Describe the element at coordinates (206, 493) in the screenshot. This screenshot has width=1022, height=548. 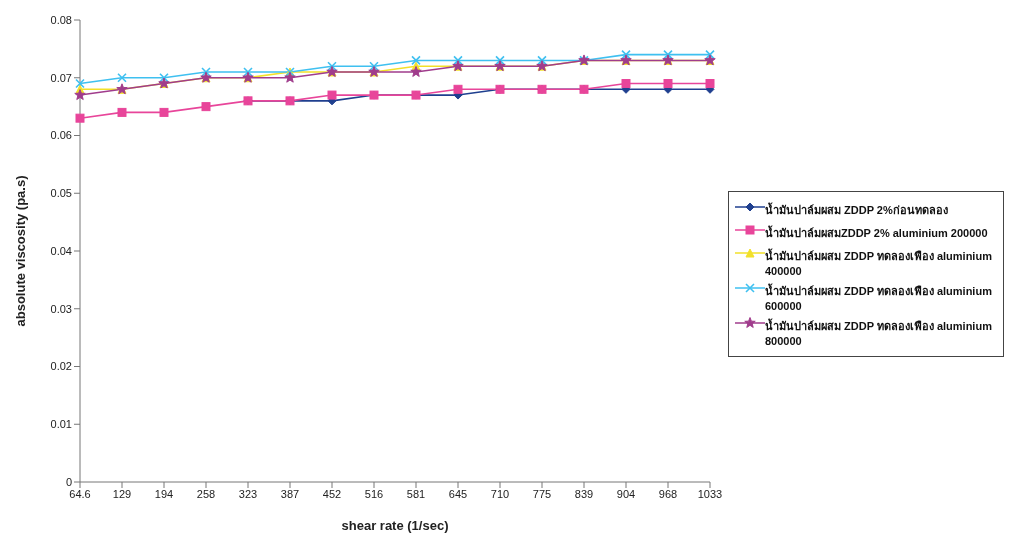
I see `x-tick-label: 258` at that location.